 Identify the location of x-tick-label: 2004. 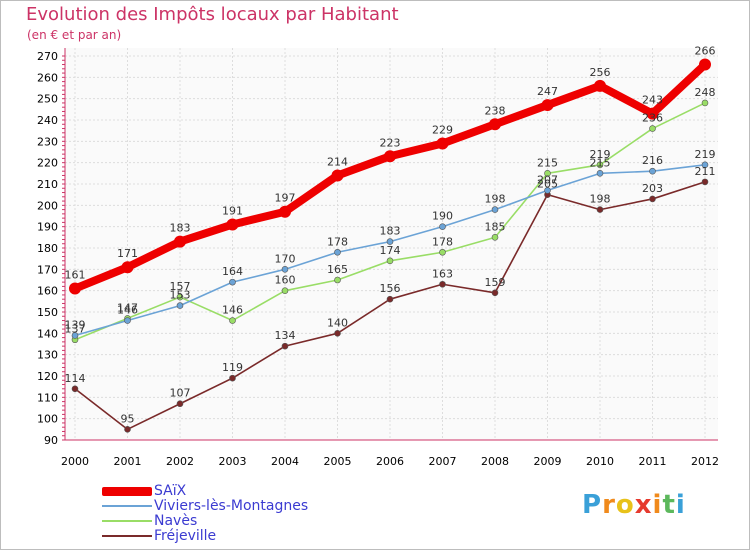
(285, 461).